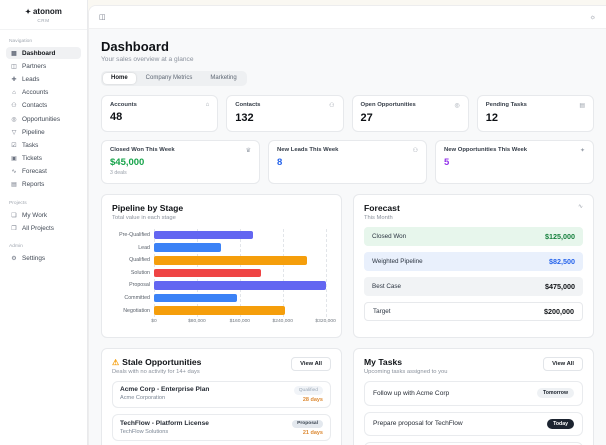 Image resolution: width=606 pixels, height=445 pixels. What do you see at coordinates (14, 159) in the screenshot?
I see `tickets-icon: ▣` at bounding box center [14, 159].